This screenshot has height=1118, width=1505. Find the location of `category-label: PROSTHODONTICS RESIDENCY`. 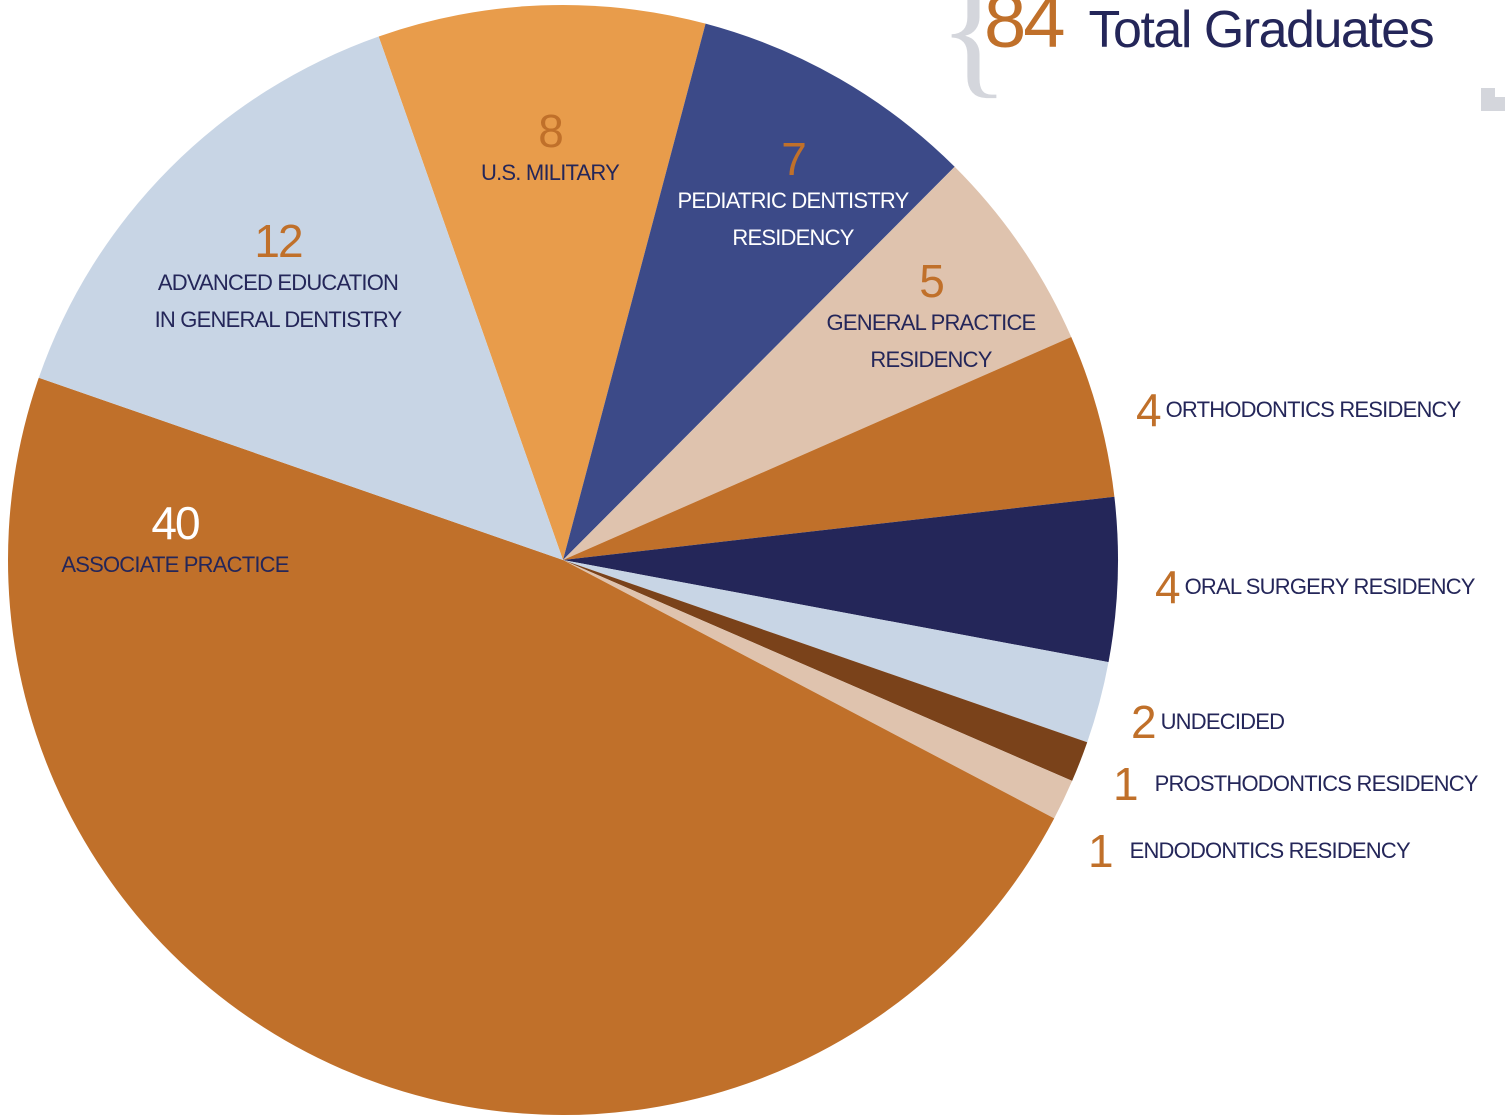

category-label: PROSTHODONTICS RESIDENCY is located at coordinates (1316, 783).